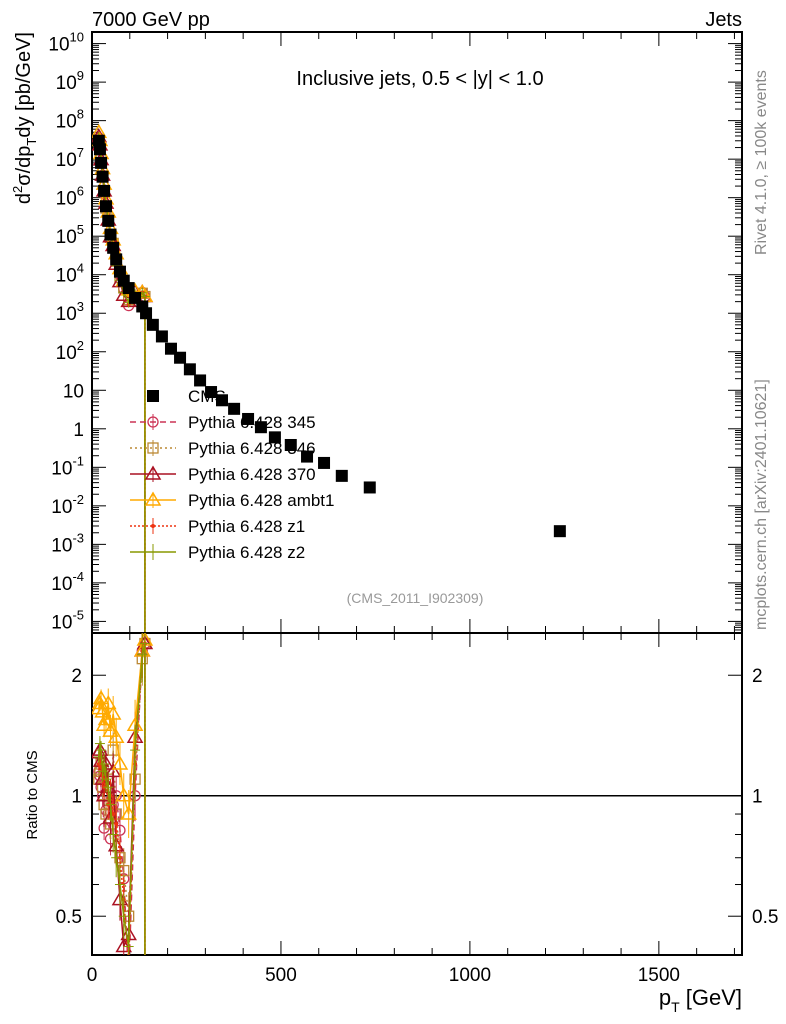 This screenshot has height=1024, width=786. Describe the element at coordinates (67, 543) in the screenshot. I see `y-tick-label: 10⁻³` at that location.